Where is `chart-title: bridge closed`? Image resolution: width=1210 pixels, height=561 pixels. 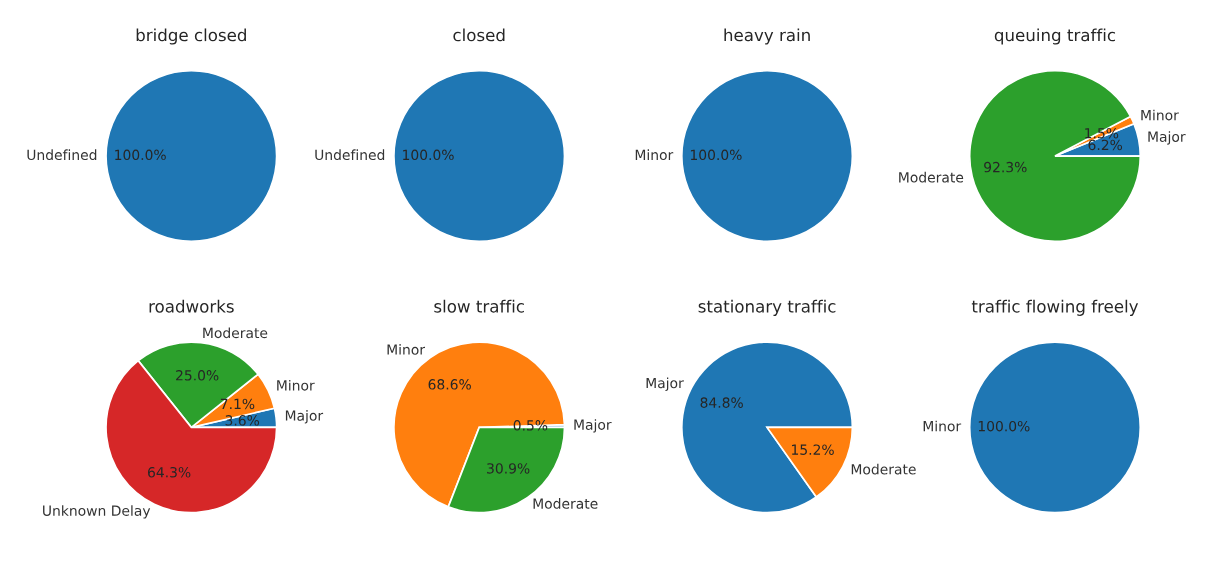 chart-title: bridge closed is located at coordinates (191, 36).